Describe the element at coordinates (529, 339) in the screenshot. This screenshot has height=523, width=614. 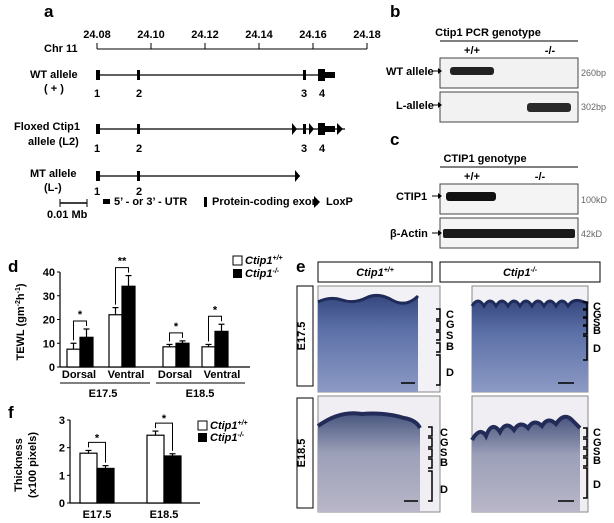
I see `micrograph-ko-e17` at that location.